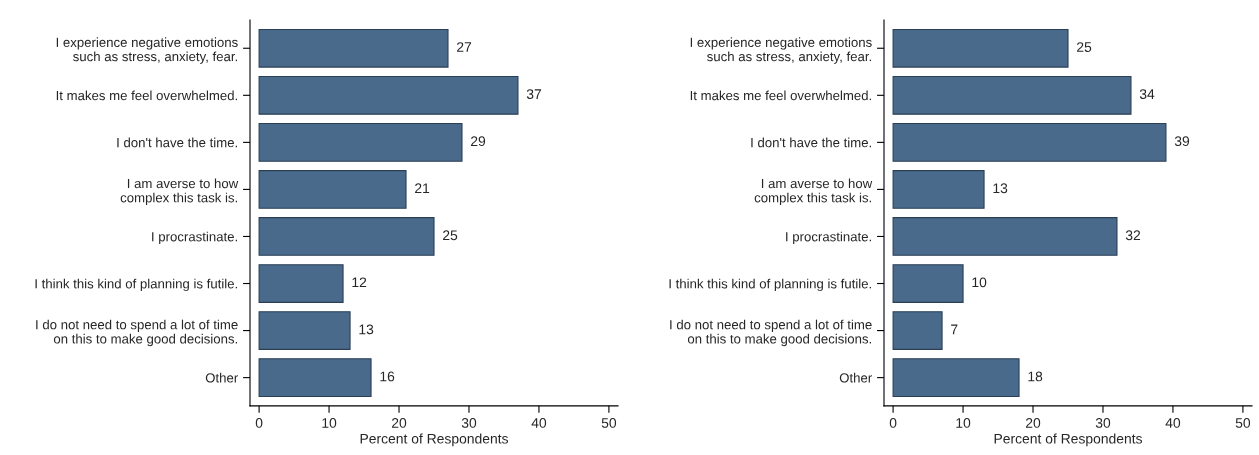 The height and width of the screenshot is (455, 1259). What do you see at coordinates (979, 282) in the screenshot?
I see `data-label: 10` at bounding box center [979, 282].